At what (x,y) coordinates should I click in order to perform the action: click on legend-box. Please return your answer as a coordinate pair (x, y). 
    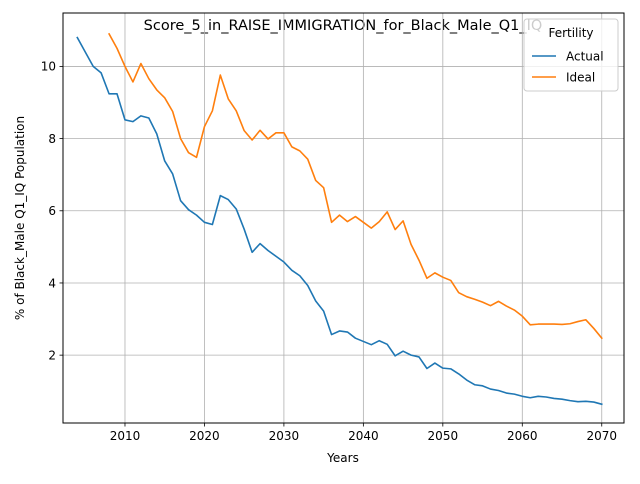
    Looking at the image, I should click on (571, 55).